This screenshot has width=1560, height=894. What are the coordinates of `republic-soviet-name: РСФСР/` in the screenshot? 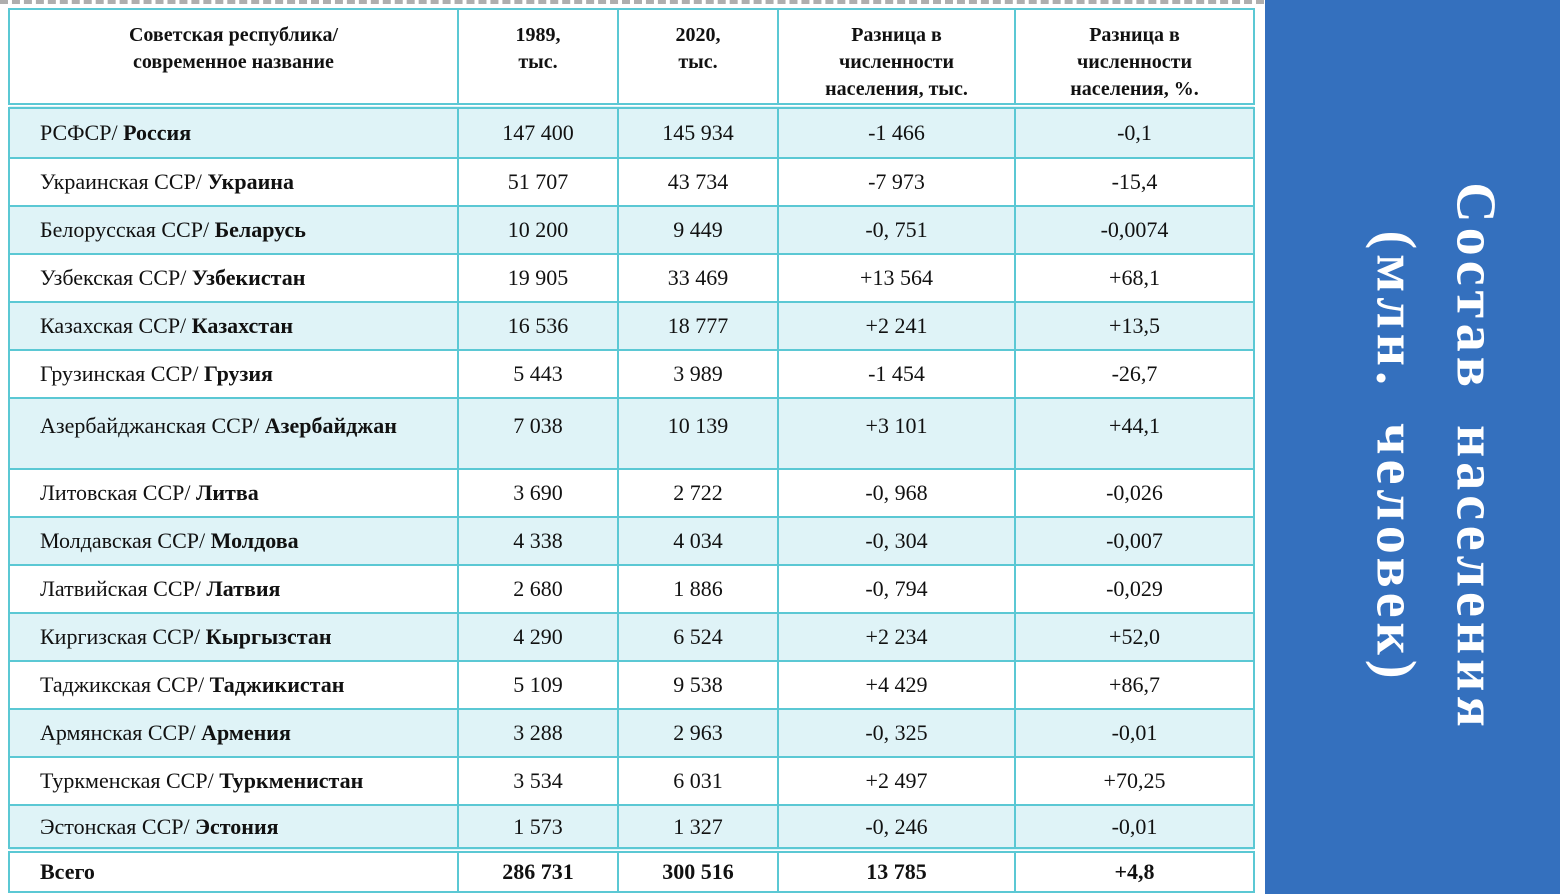 It's located at (79, 132).